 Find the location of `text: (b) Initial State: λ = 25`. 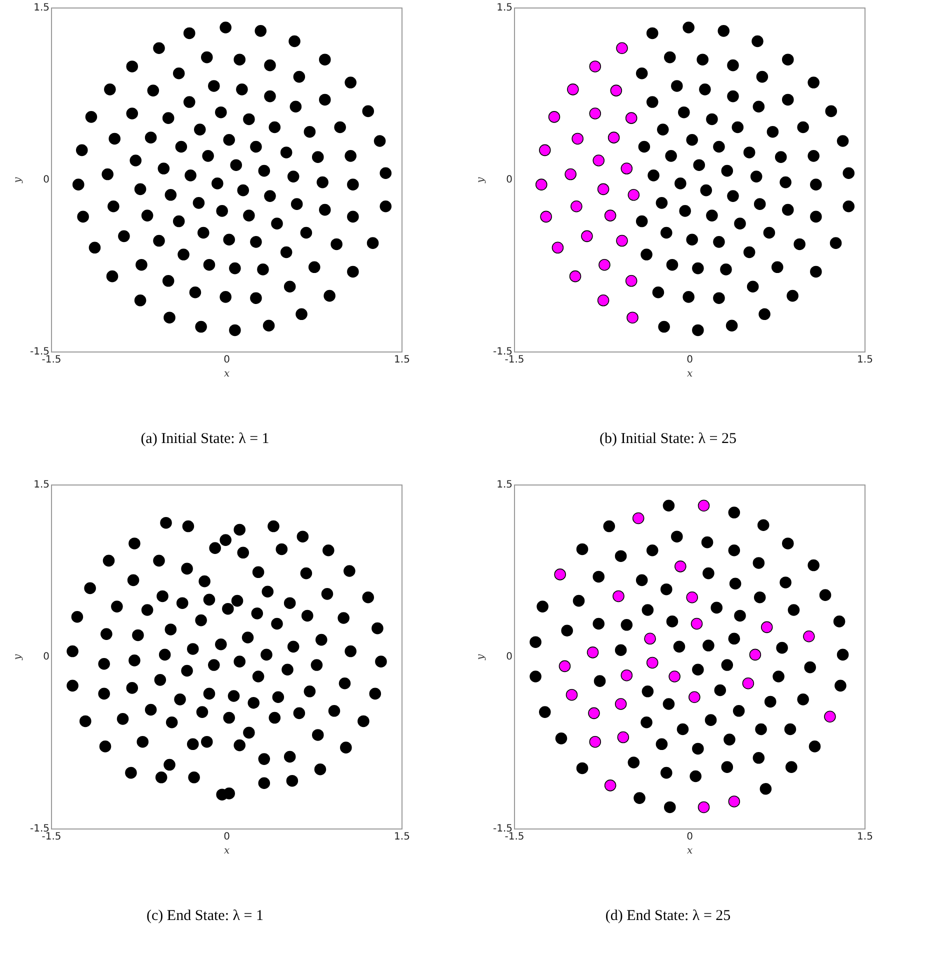

text: (b) Initial State: λ = 25 is located at coordinates (668, 438).